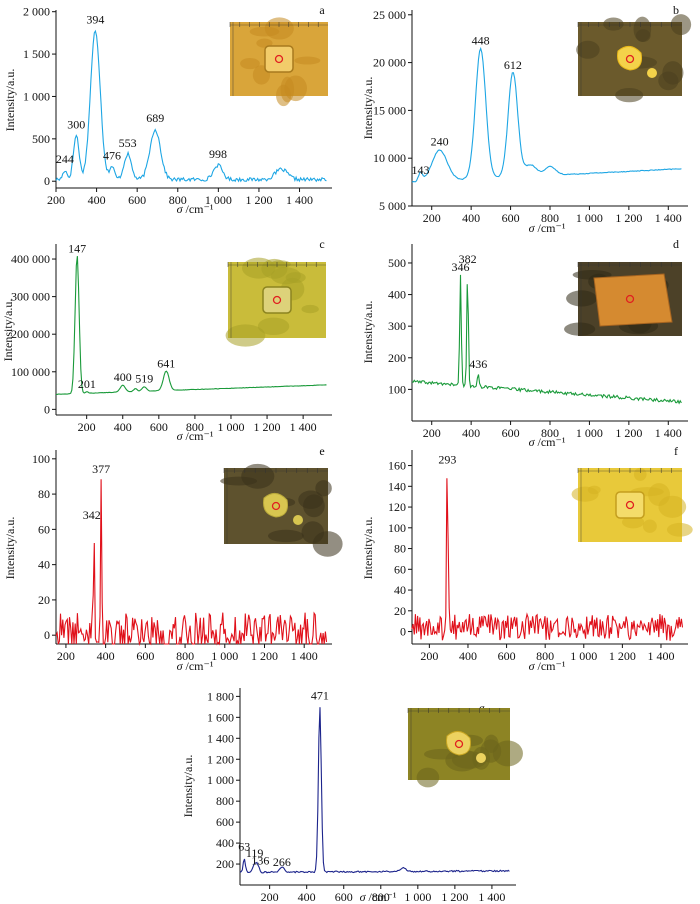 The image size is (700, 904). I want to click on y-tick-label: 40, so click(44, 565).